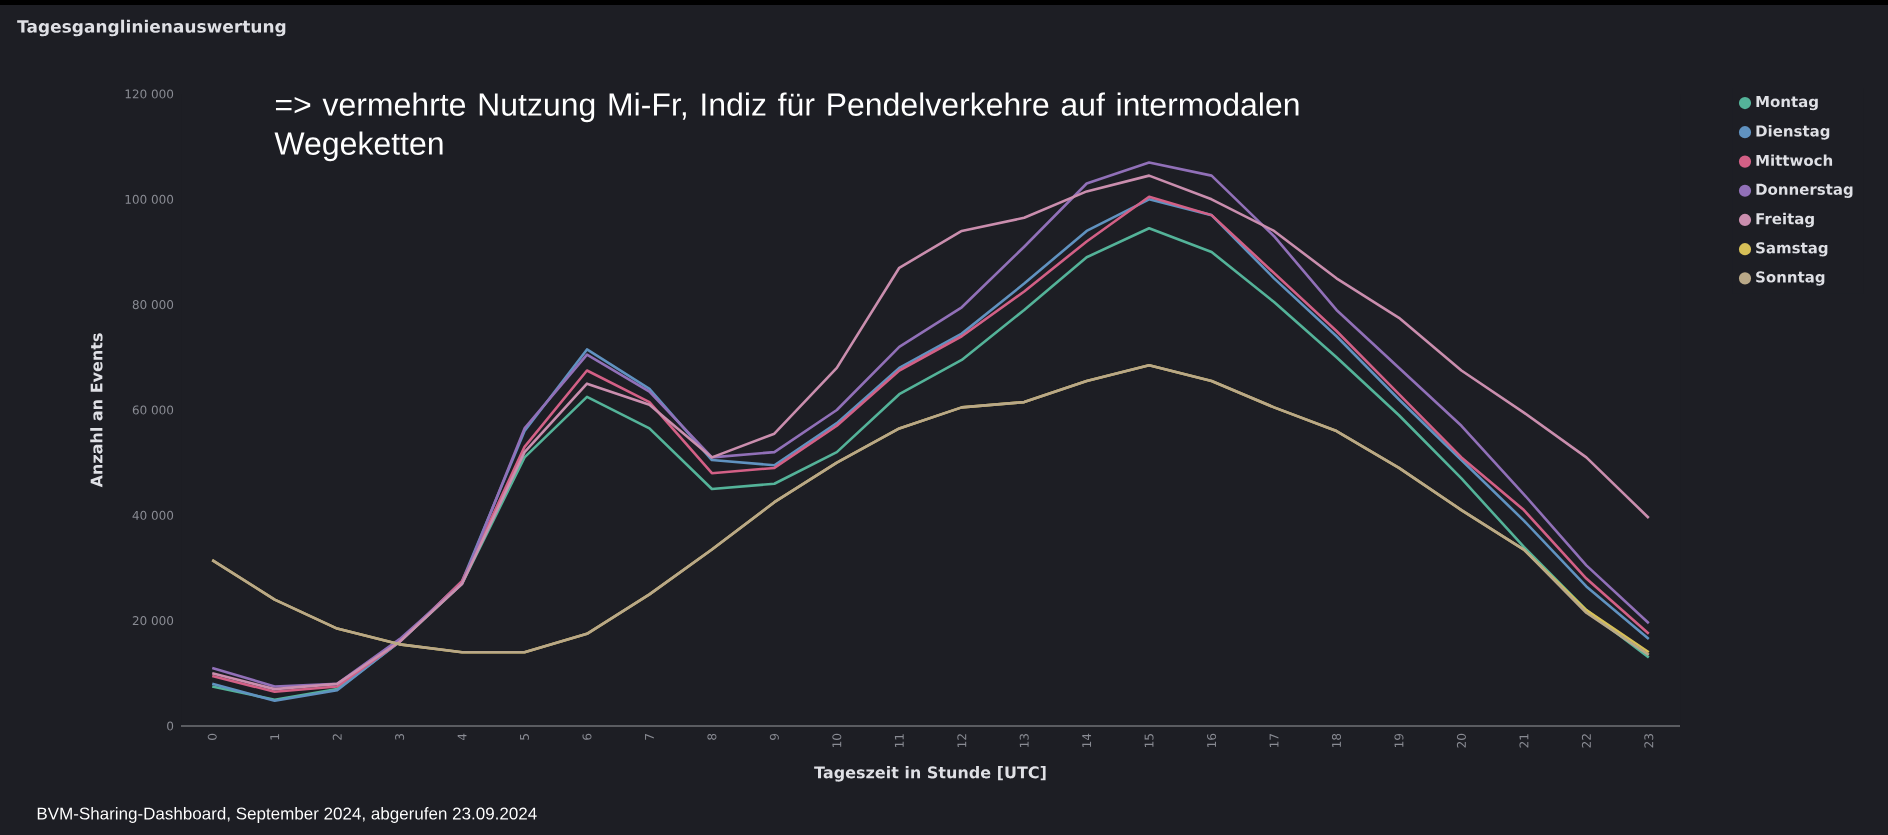 The height and width of the screenshot is (835, 1888). I want to click on legend-label: Dienstag, so click(1793, 132).